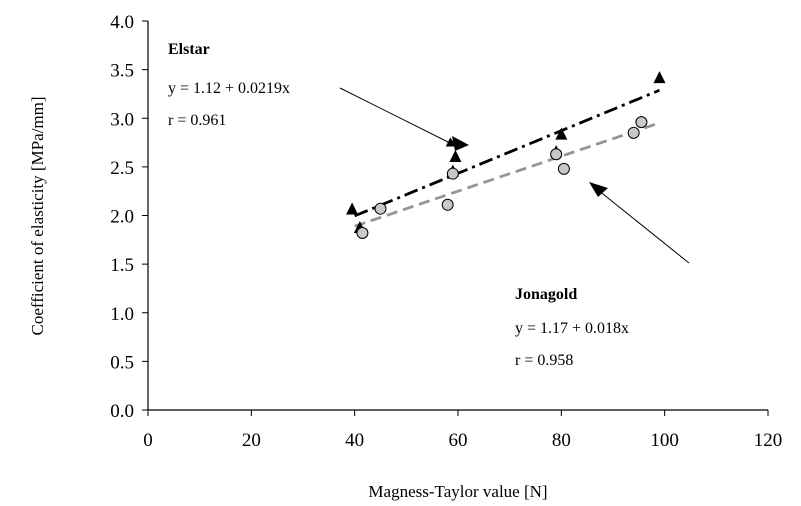  What do you see at coordinates (251, 440) in the screenshot?
I see `x-tick-label: 20` at bounding box center [251, 440].